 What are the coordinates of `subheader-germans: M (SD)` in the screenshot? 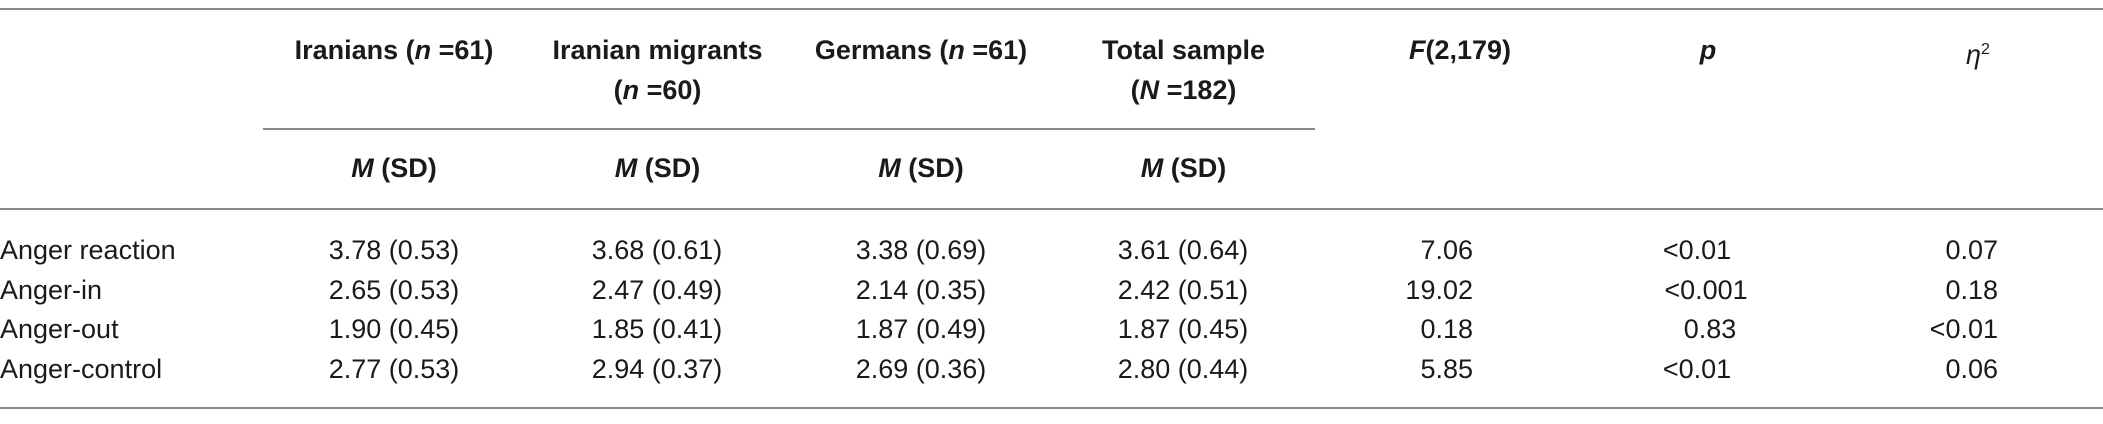 It's located at (921, 168).